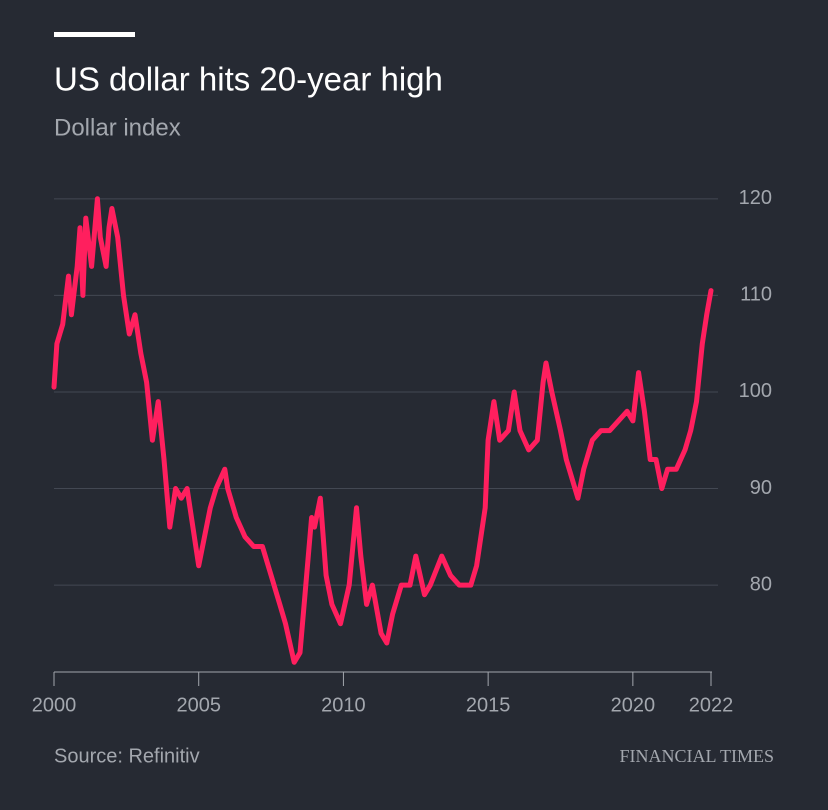 The height and width of the screenshot is (810, 828). I want to click on brand: FINANCIAL TIMES, so click(696, 756).